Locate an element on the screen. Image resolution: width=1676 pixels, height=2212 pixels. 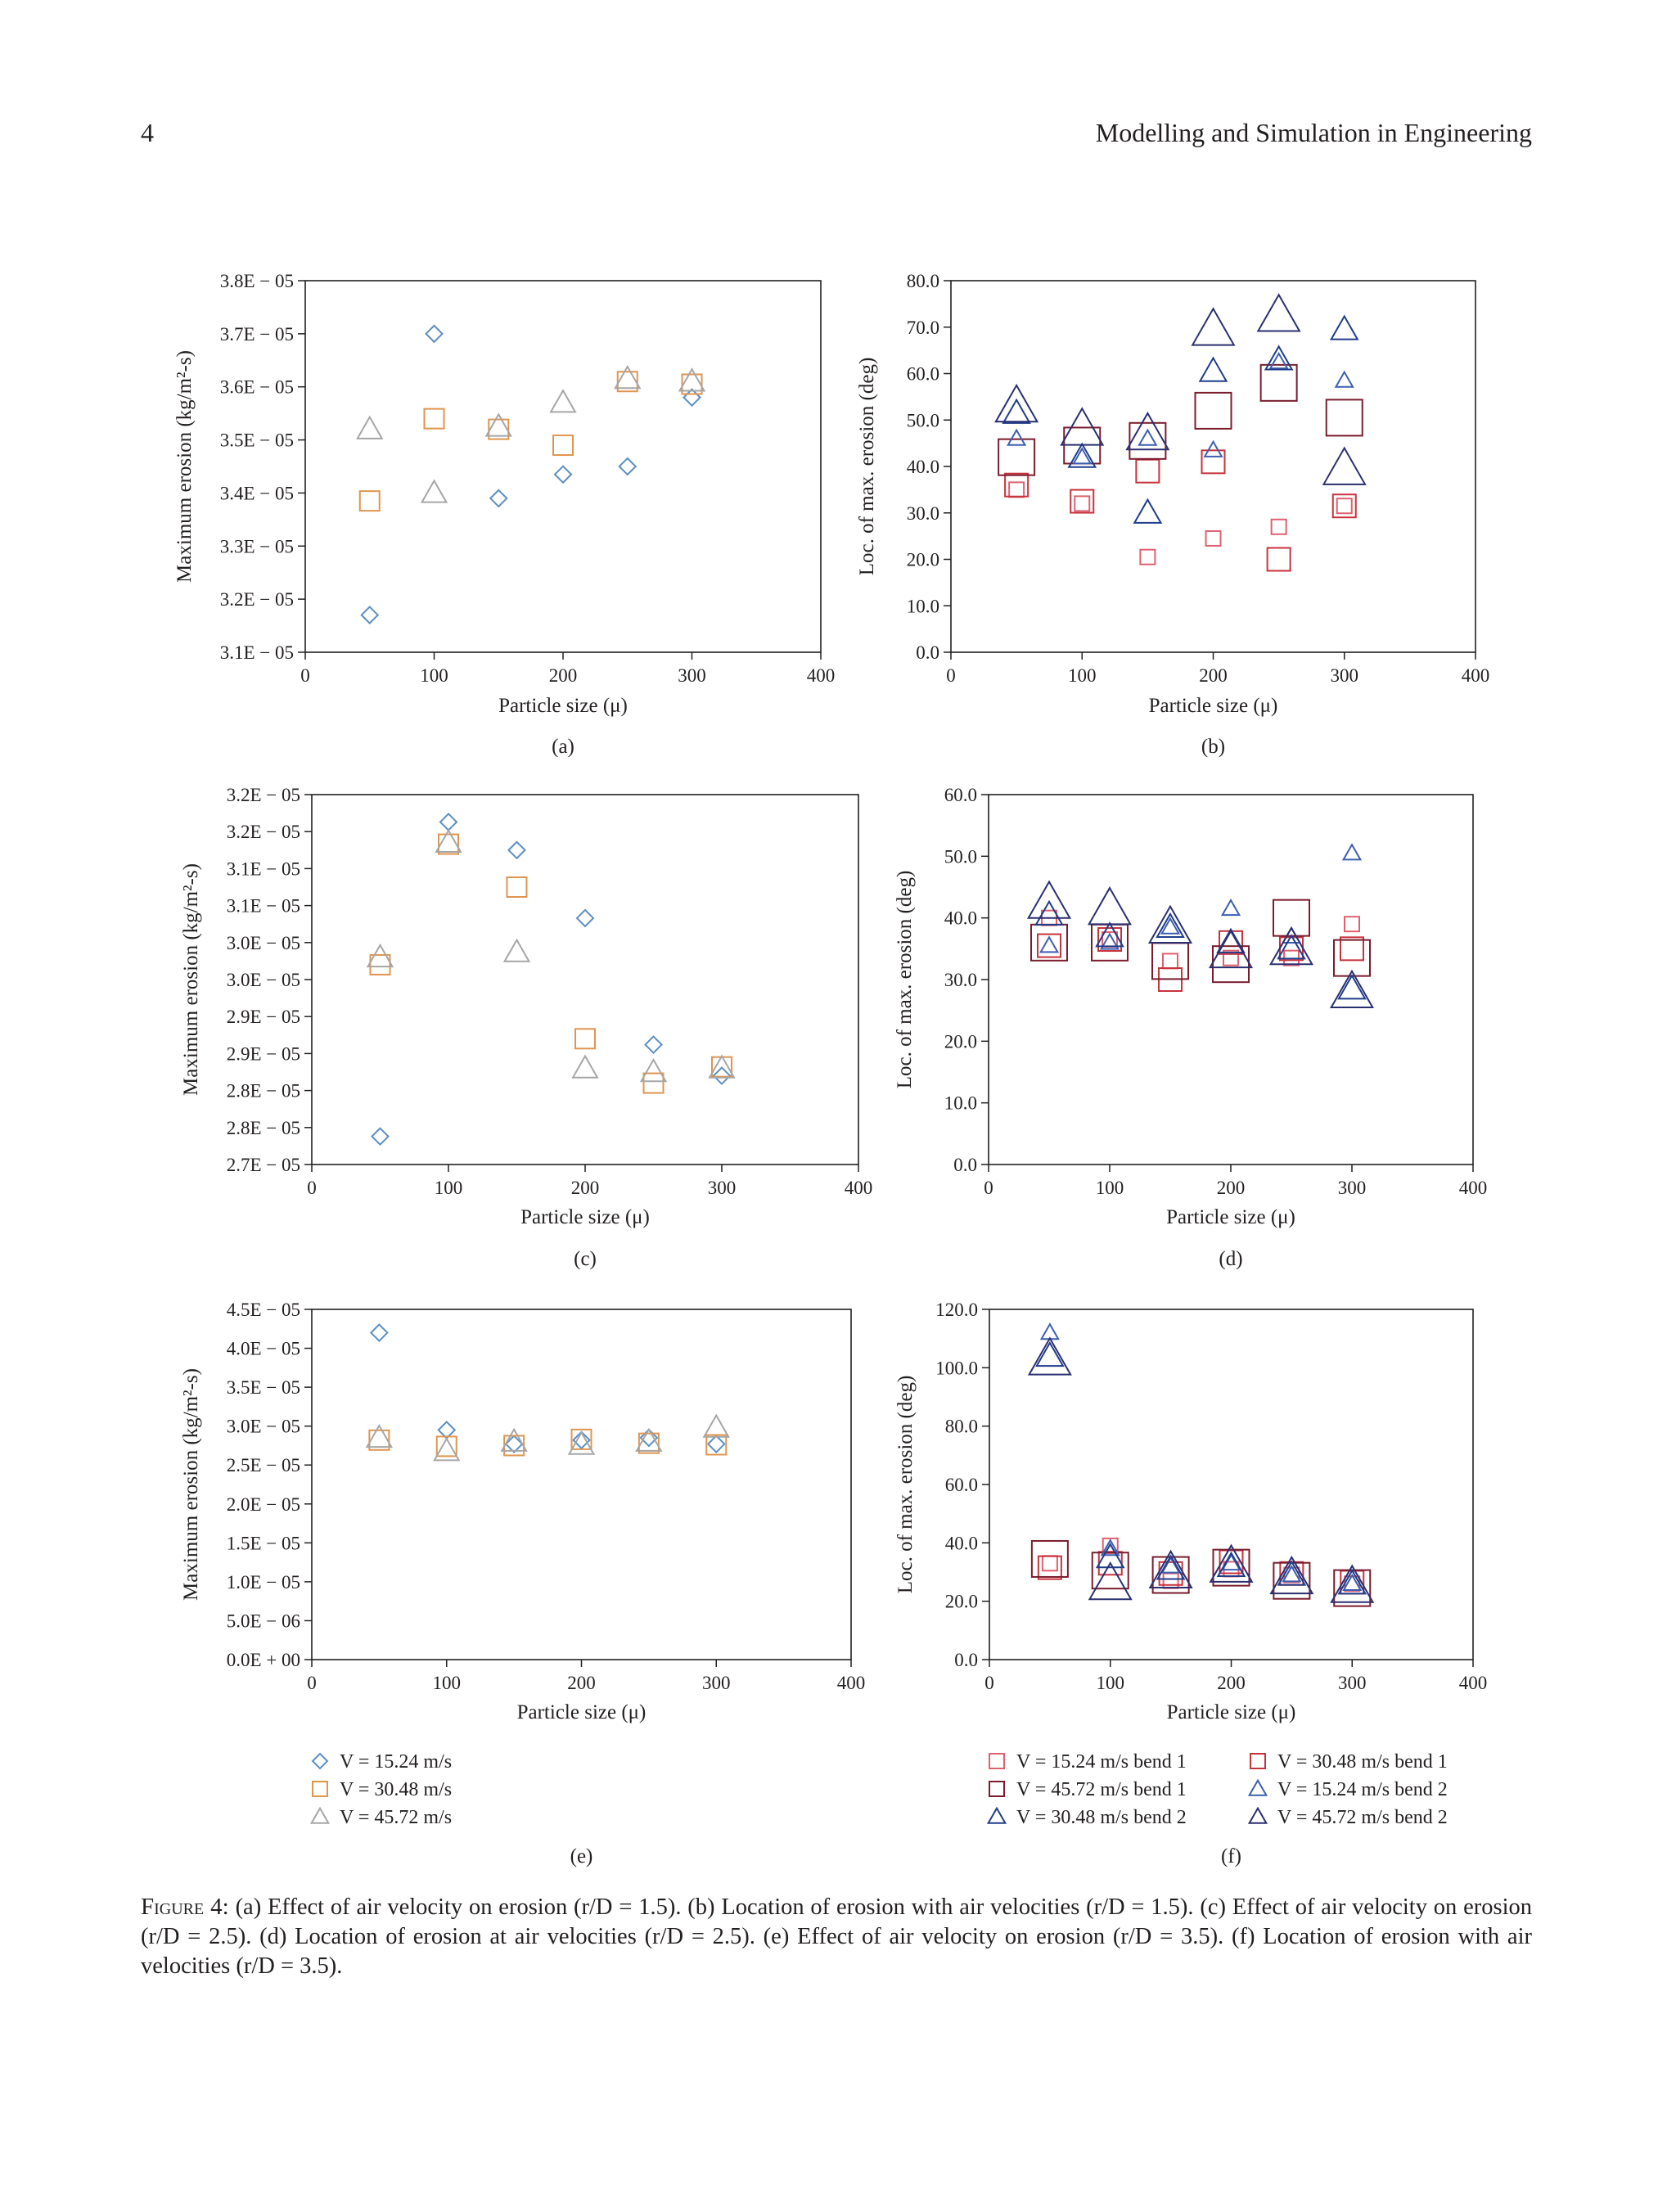
y-tick-label: 70.0 is located at coordinates (923, 328).